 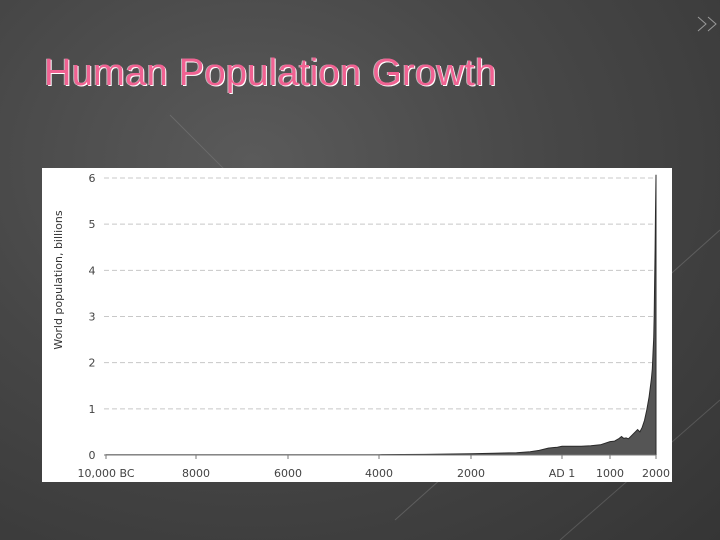 What do you see at coordinates (92, 270) in the screenshot?
I see `y-tick-label: 4` at bounding box center [92, 270].